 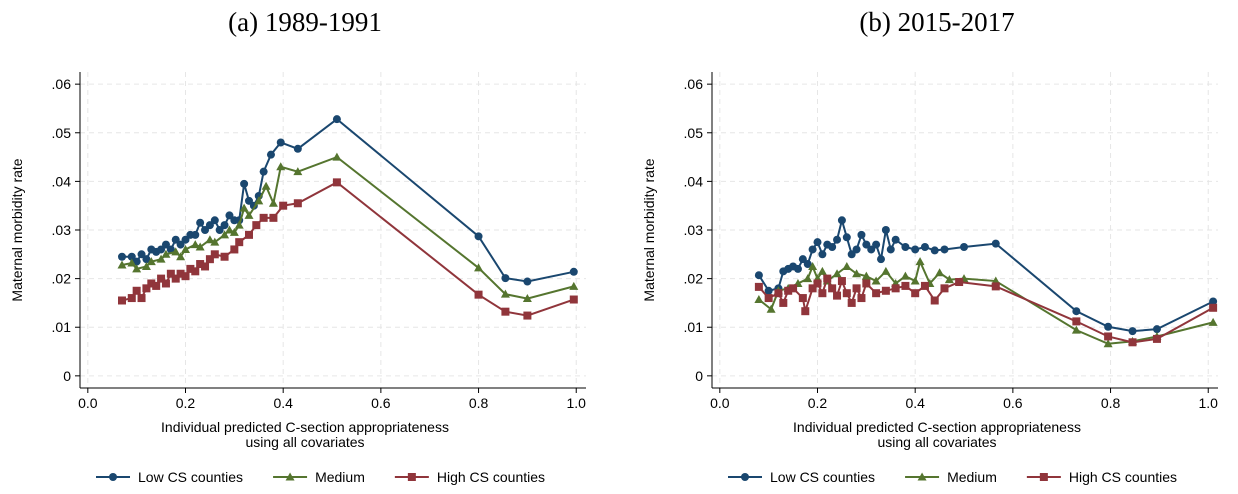 I want to click on x-tick-label: 0.4, so click(x=283, y=403).